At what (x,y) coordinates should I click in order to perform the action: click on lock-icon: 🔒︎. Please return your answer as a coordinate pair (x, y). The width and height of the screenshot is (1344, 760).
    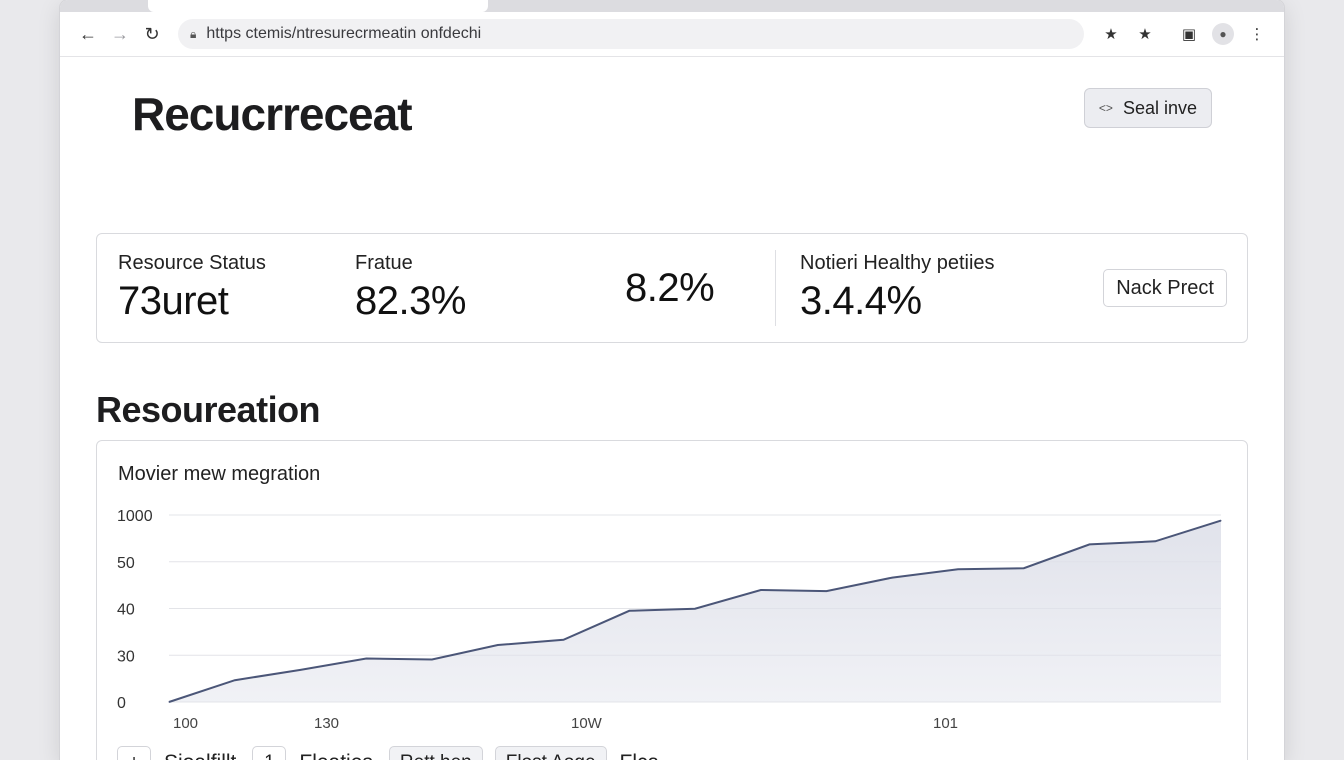
    Looking at the image, I should click on (193, 33).